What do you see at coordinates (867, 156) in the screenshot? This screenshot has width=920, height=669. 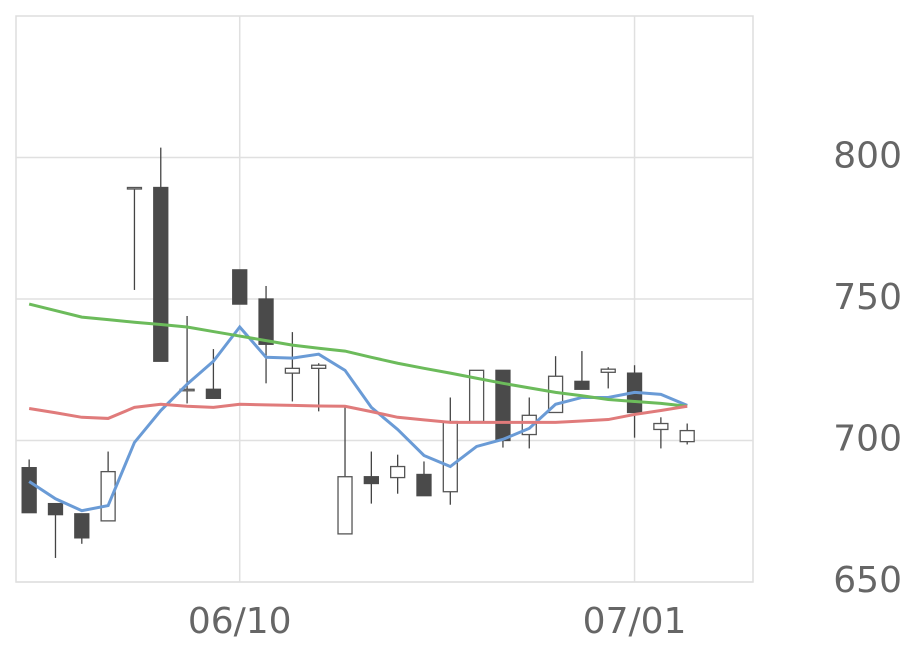 I see `y-tick-label: 800` at bounding box center [867, 156].